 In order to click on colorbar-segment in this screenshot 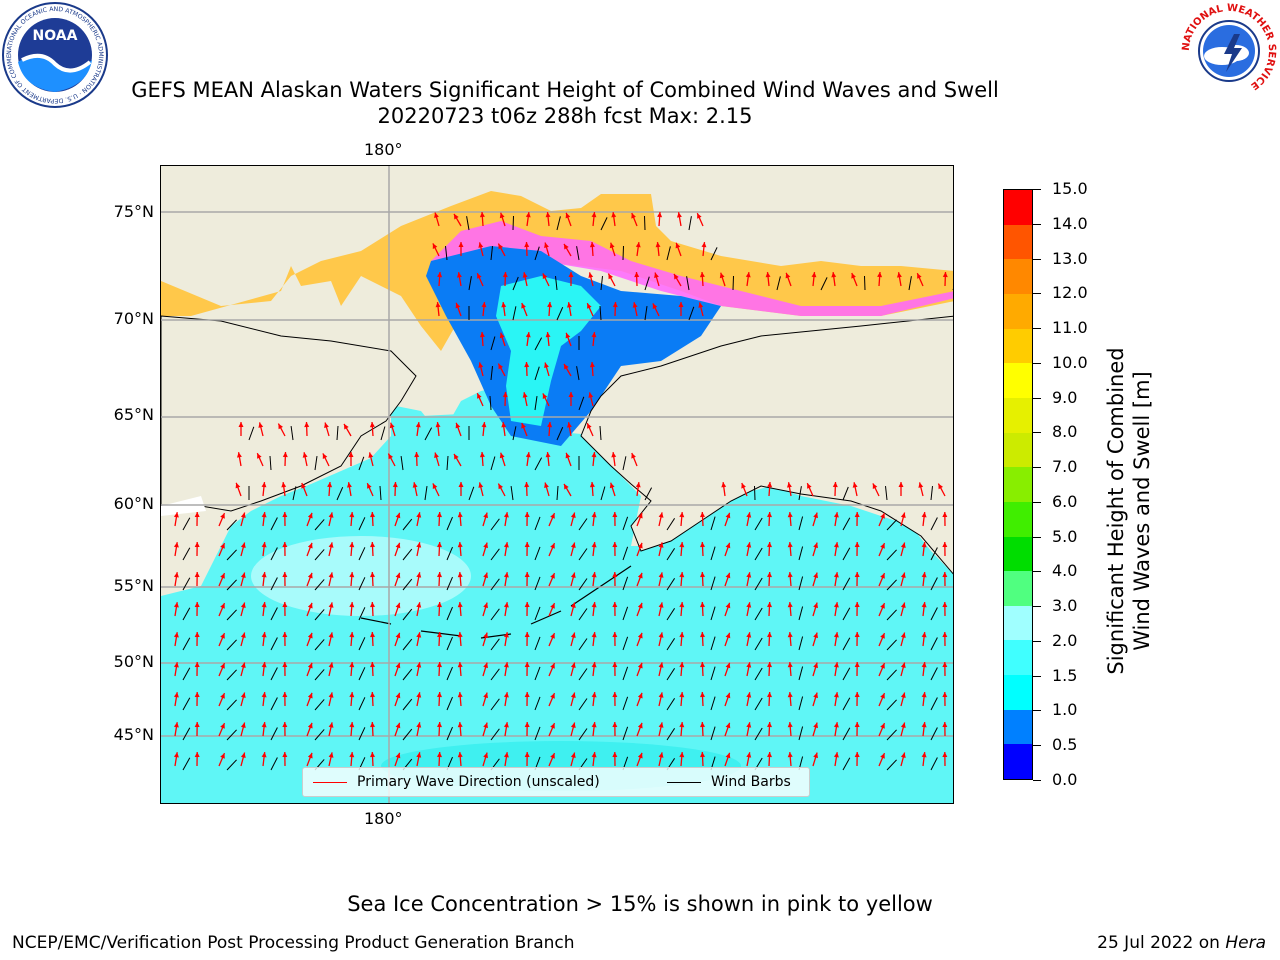, I will do `click(1018, 761)`.